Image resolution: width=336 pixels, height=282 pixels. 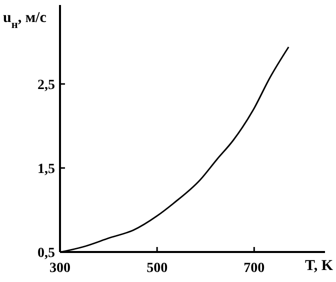 What do you see at coordinates (60, 268) in the screenshot?
I see `x-tick-label: 300` at bounding box center [60, 268].